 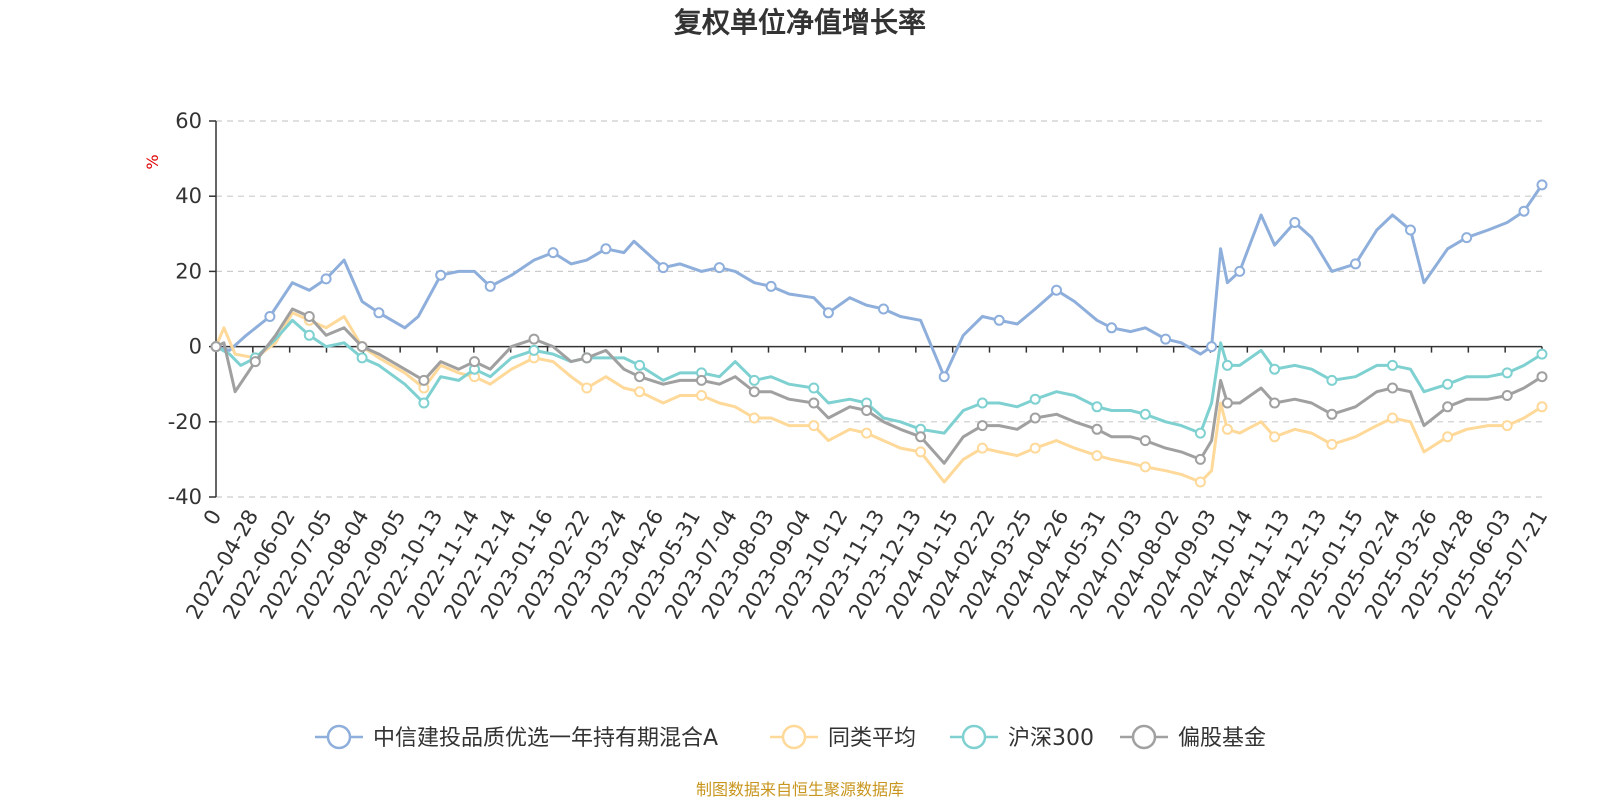 I want to click on legend: 中信建投品质优选一年持有期混合A 同类平均 沪深300 偏股基金, so click(x=790, y=737).